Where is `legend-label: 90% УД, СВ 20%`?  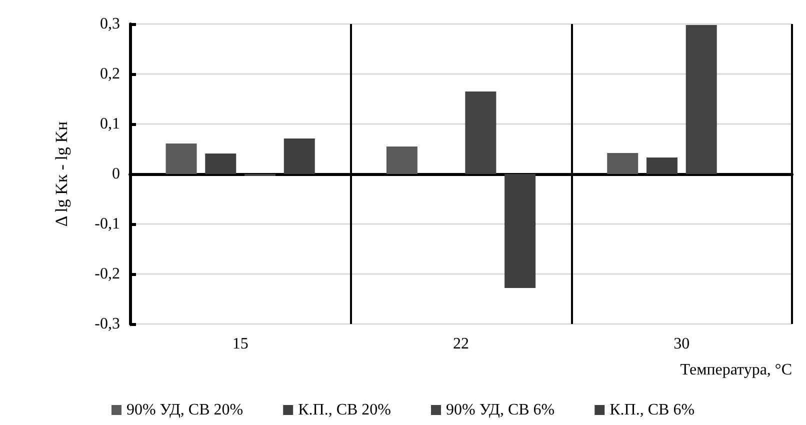 legend-label: 90% УД, СВ 20% is located at coordinates (185, 410).